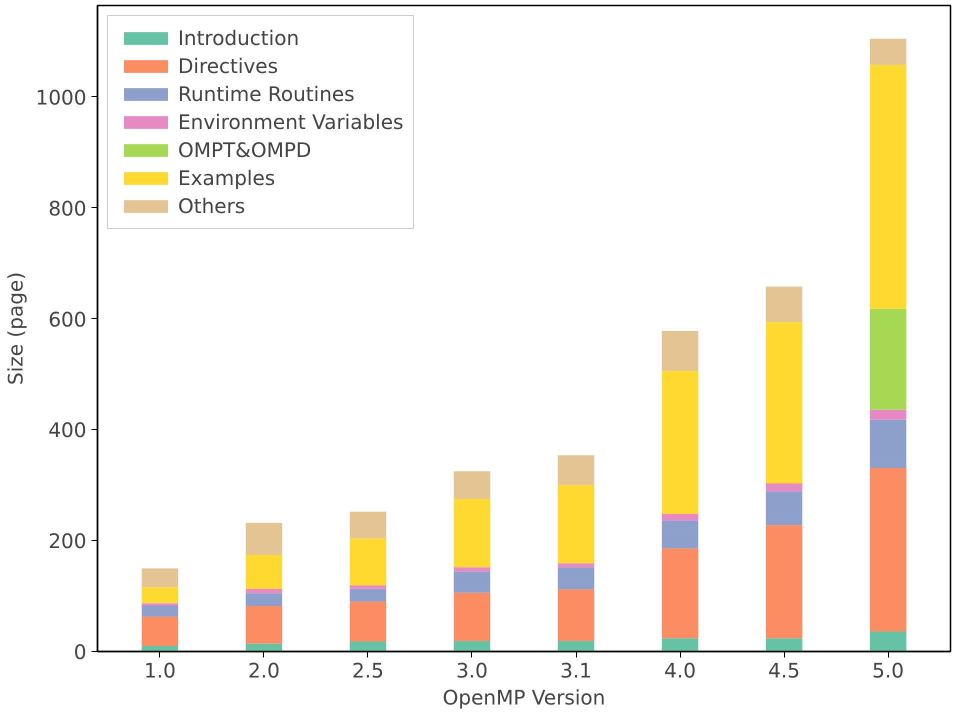 The width and height of the screenshot is (963, 719). Describe the element at coordinates (67, 541) in the screenshot. I see `y-tick-label: 200` at that location.